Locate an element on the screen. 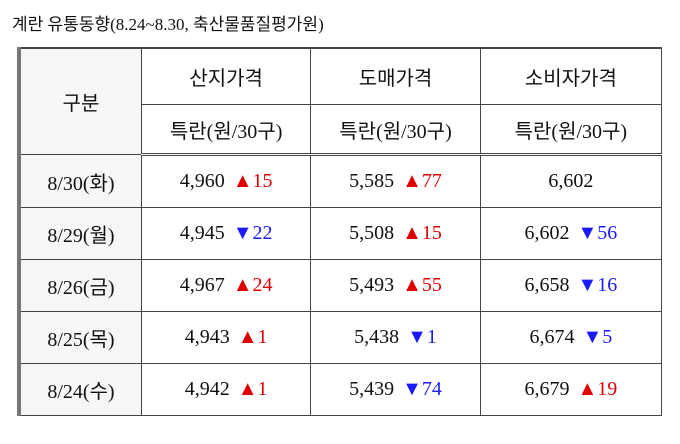 This screenshot has width=680, height=444. data-row: 8/25(목) 4,943 ▲1 5,438 ▼1 6,674 ▼5 is located at coordinates (340, 337).